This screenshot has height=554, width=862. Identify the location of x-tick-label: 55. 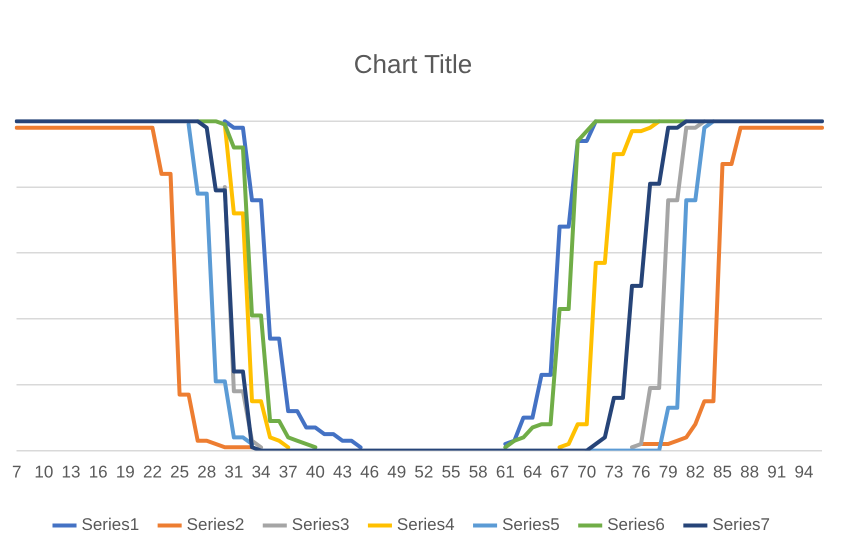
(451, 472).